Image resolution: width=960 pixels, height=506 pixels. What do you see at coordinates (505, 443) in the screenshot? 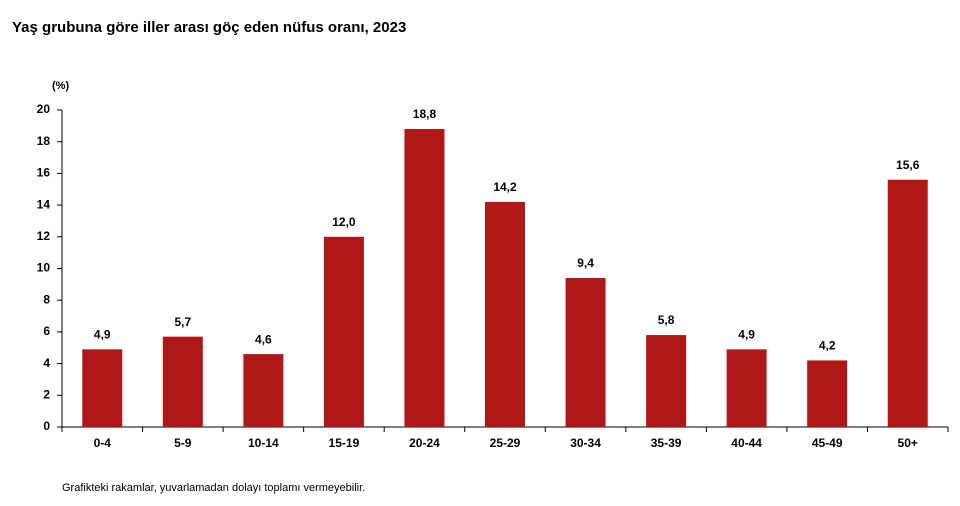
I see `x-tick-label: 25-29` at bounding box center [505, 443].